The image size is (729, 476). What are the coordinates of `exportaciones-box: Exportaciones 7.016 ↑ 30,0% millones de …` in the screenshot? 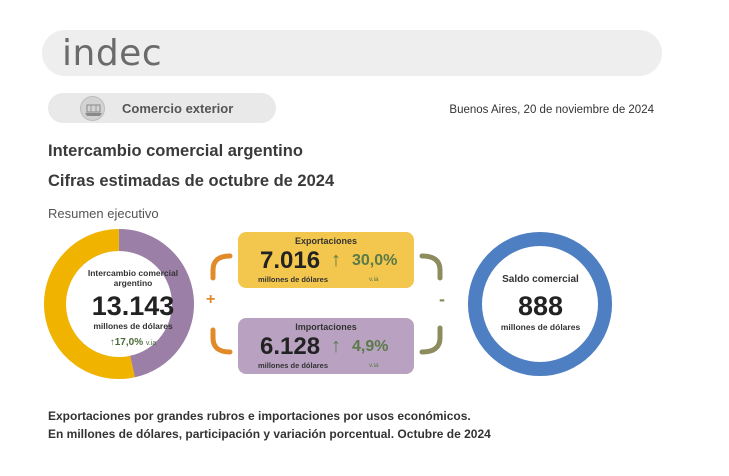 It's located at (326, 260).